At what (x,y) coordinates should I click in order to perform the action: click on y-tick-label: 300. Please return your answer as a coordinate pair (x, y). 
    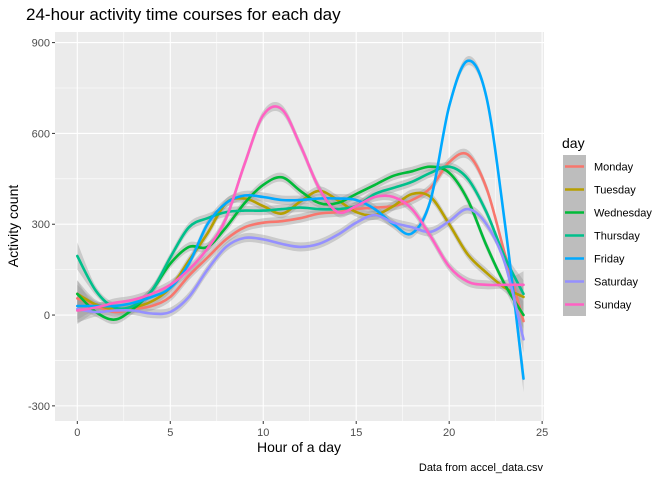
    Looking at the image, I should click on (41, 225).